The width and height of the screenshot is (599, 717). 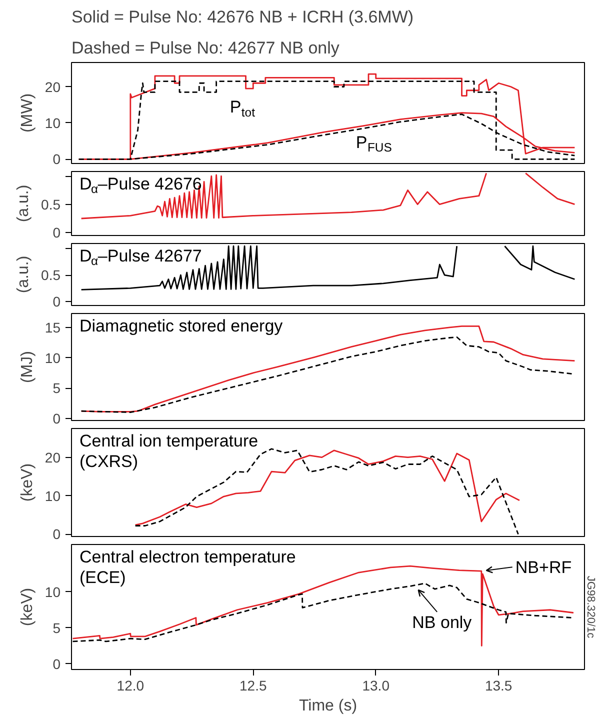 What do you see at coordinates (498, 686) in the screenshot?
I see `x-tick-label: 13.5` at bounding box center [498, 686].